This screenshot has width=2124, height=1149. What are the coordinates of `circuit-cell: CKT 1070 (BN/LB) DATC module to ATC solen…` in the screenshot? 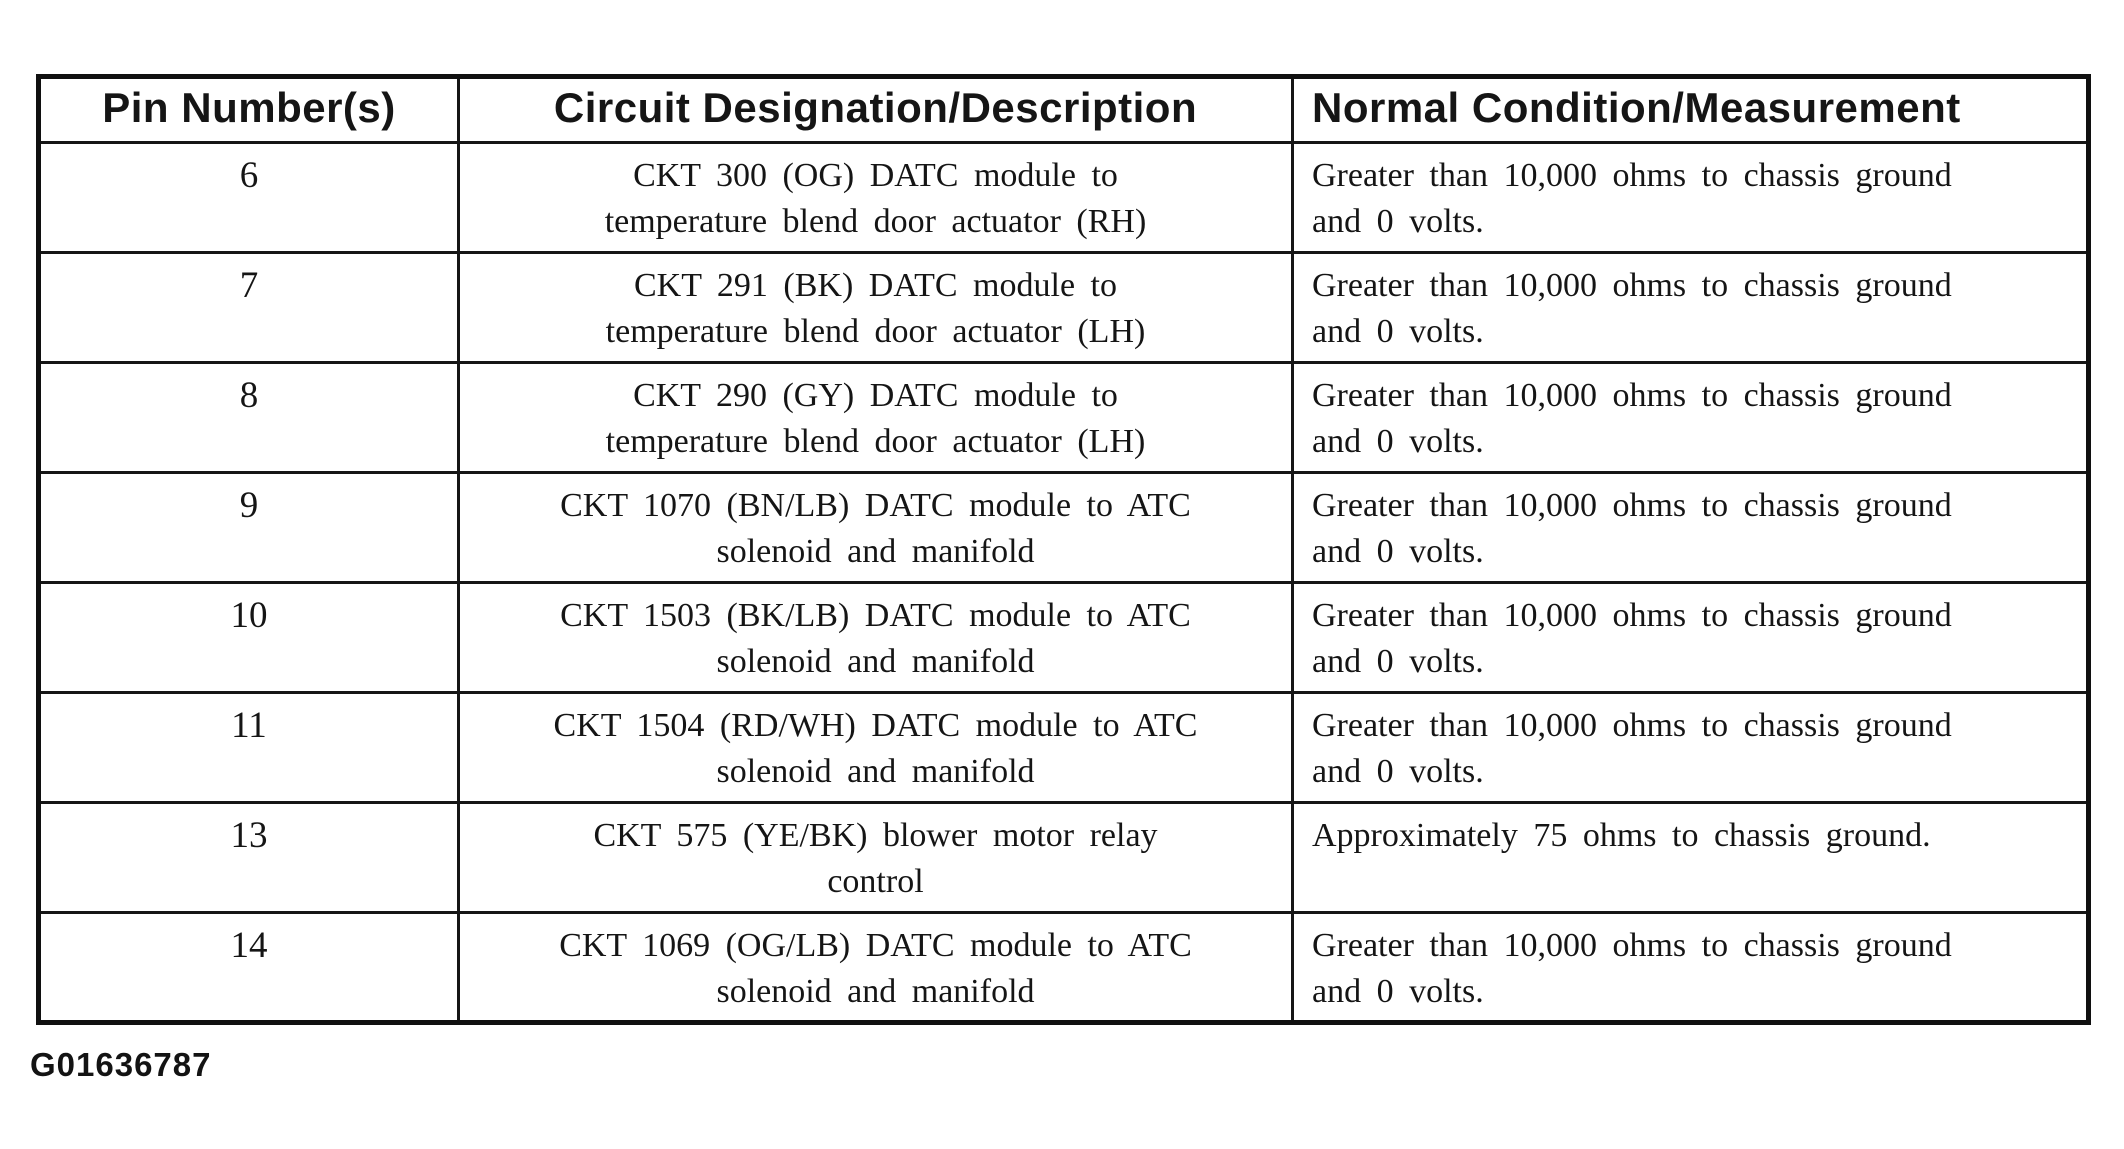 It's located at (875, 527).